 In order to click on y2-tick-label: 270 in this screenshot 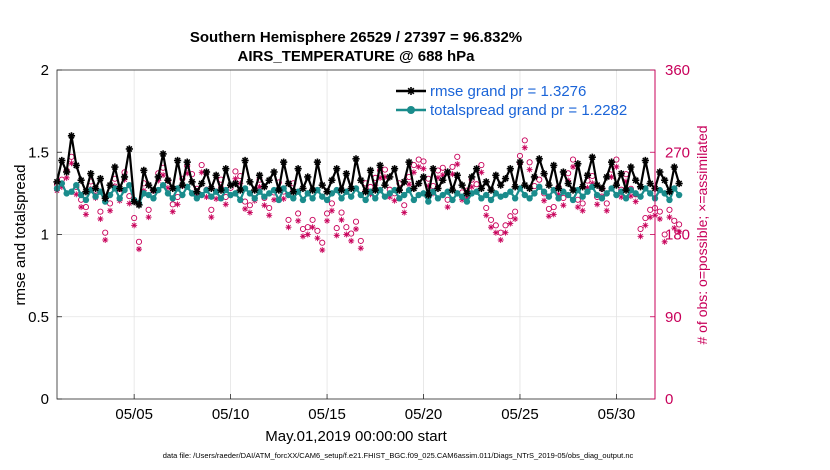, I will do `click(677, 152)`.